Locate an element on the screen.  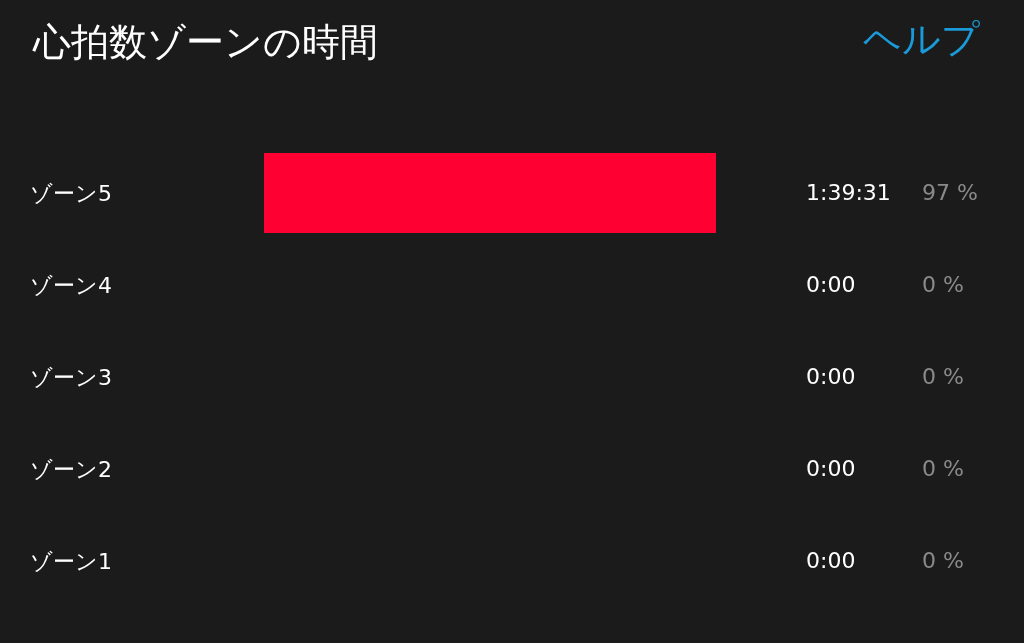
text: 97 % is located at coordinates (950, 192).